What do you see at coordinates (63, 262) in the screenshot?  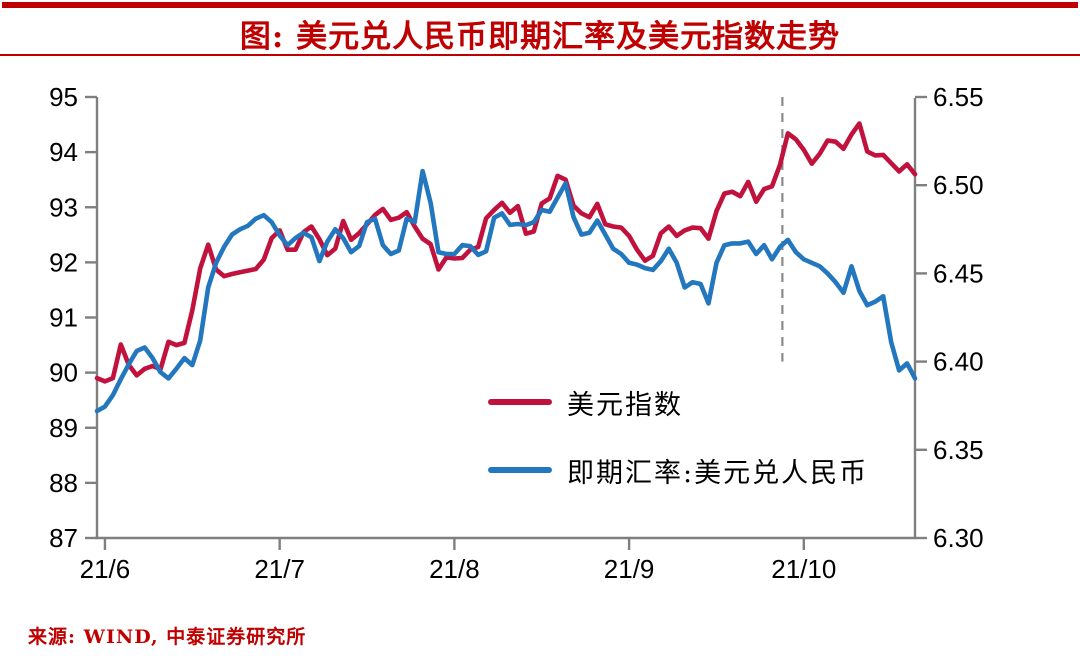 I see `left-axis-tick-label: 92` at bounding box center [63, 262].